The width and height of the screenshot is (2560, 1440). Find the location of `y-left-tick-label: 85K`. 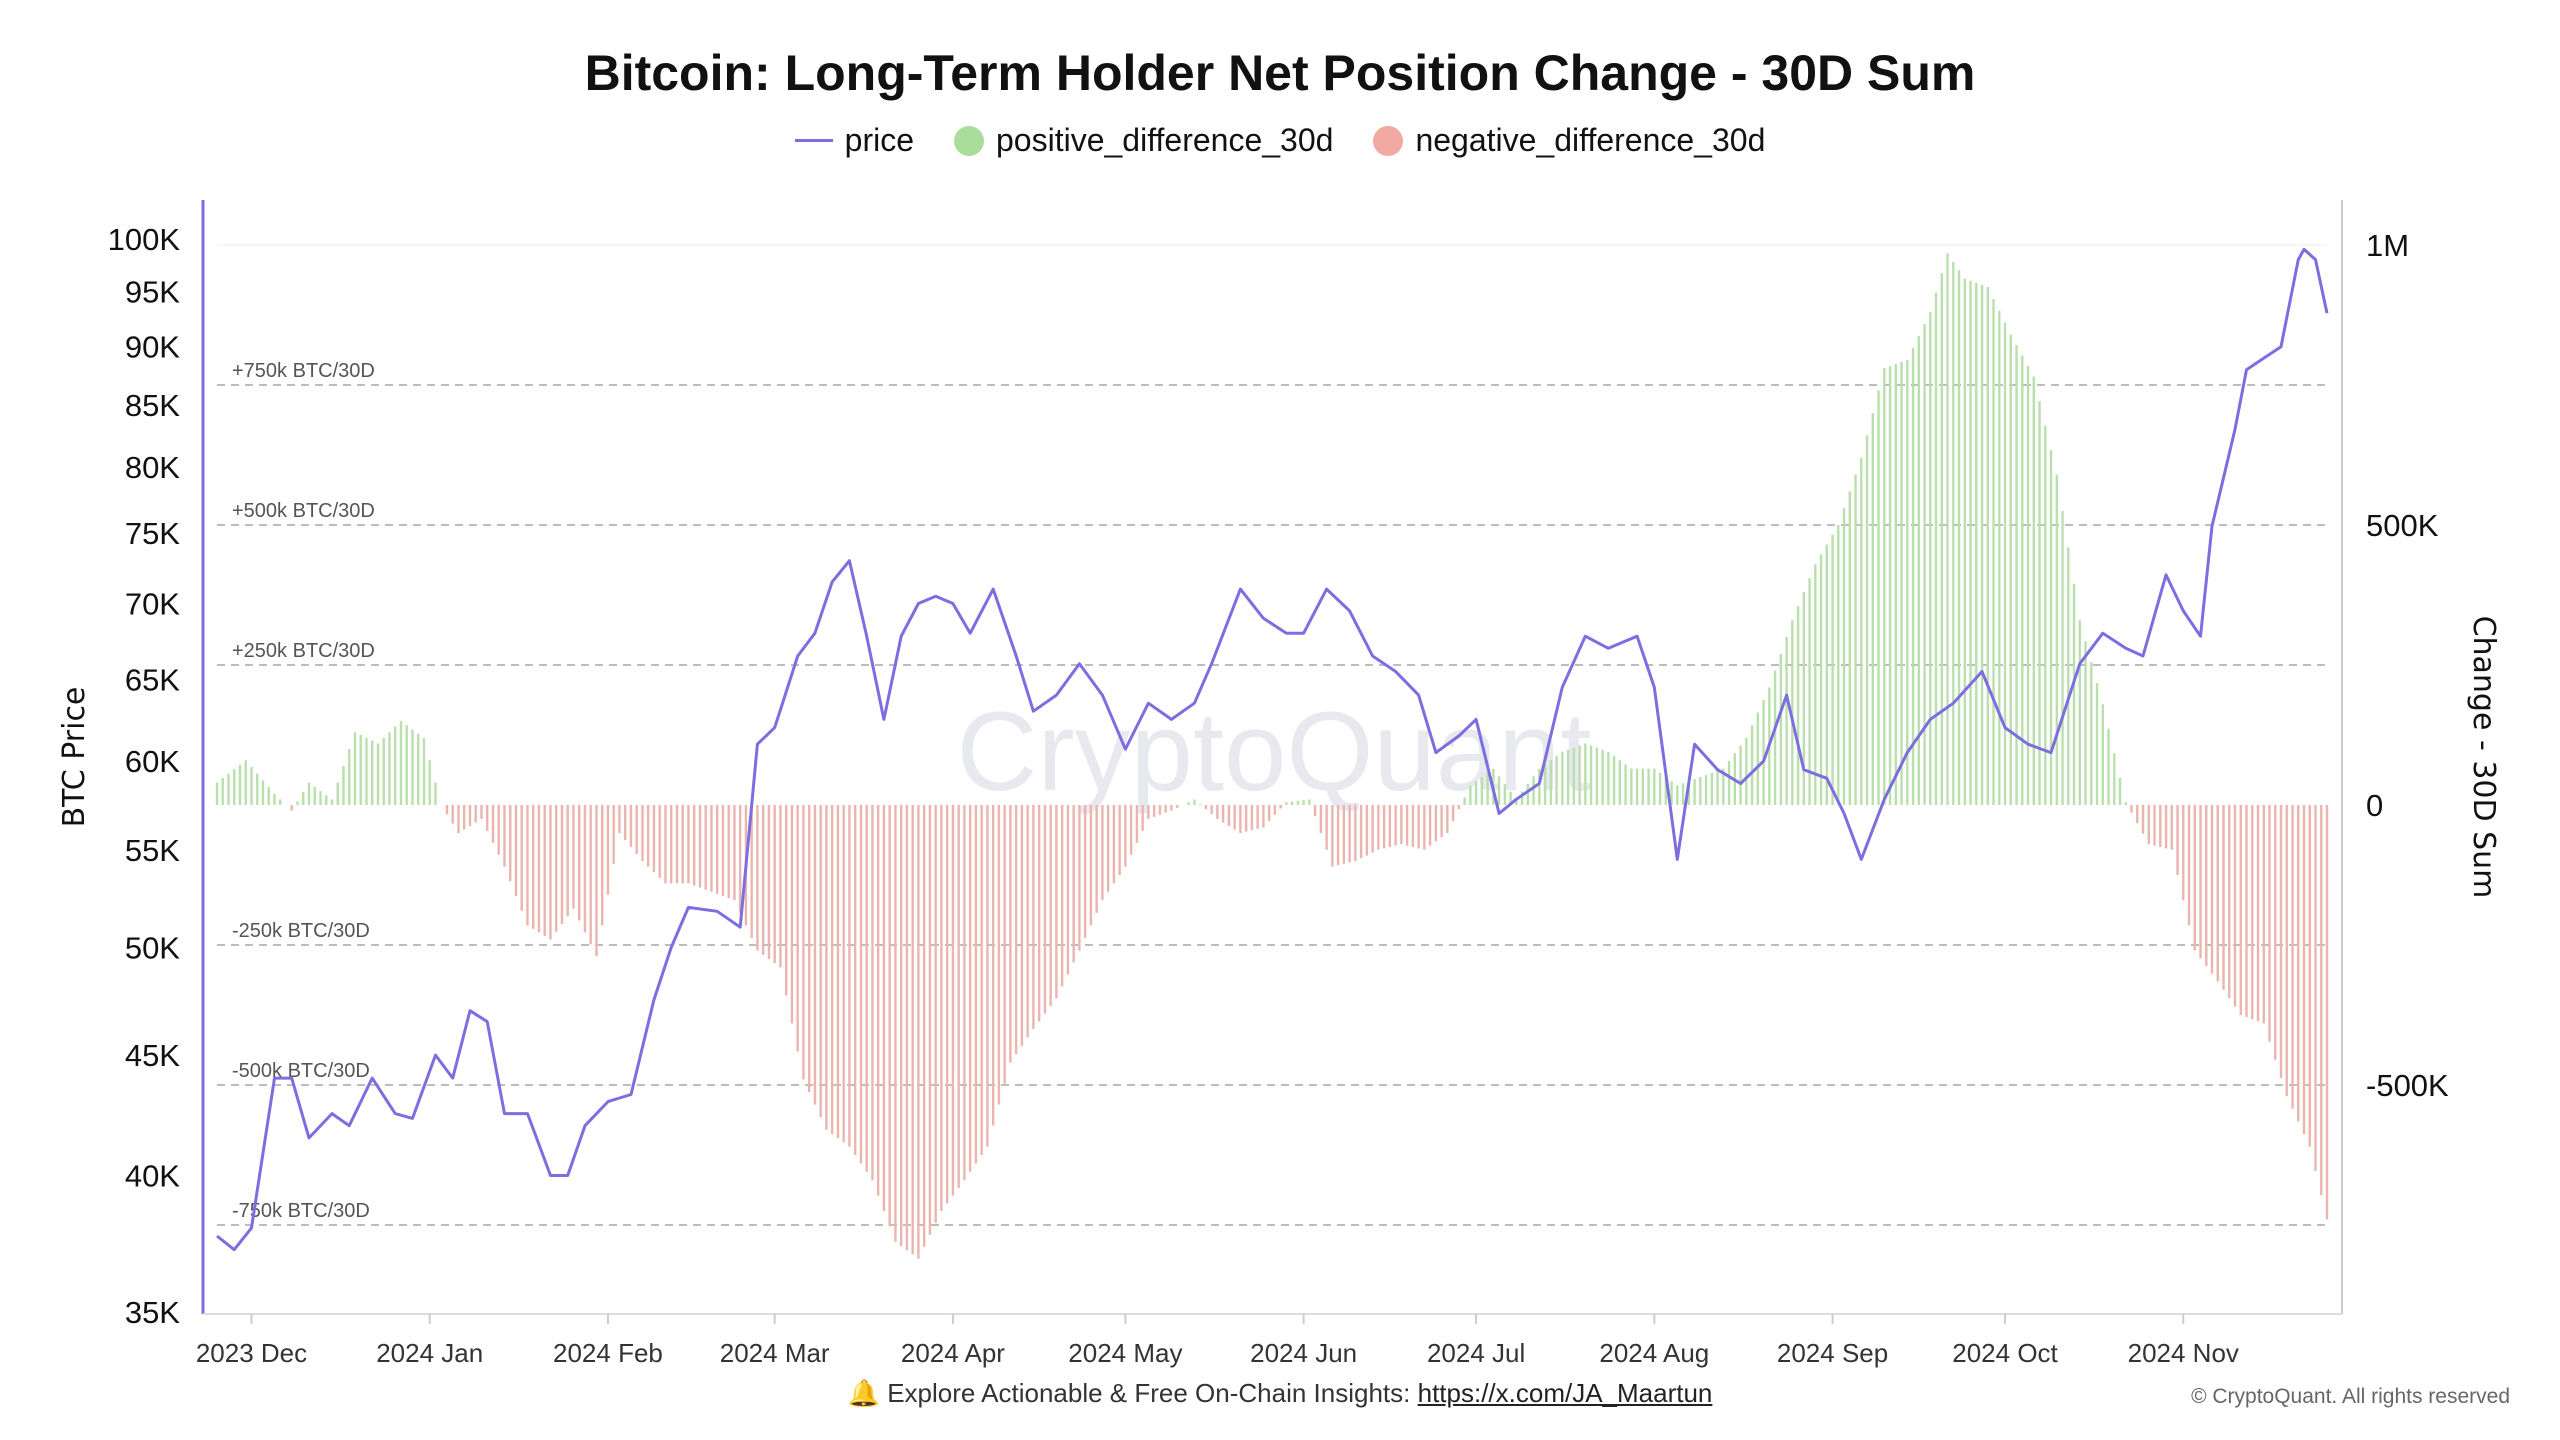

y-left-tick-label: 85K is located at coordinates (152, 405).